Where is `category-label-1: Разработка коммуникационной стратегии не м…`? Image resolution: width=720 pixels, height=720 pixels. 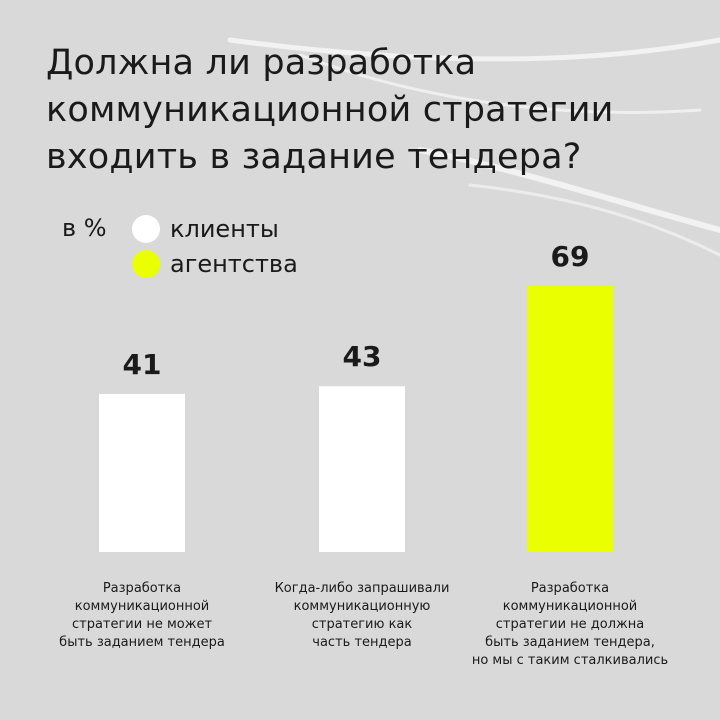 category-label-1: Разработка коммуникационной стратегии не м… is located at coordinates (142, 616).